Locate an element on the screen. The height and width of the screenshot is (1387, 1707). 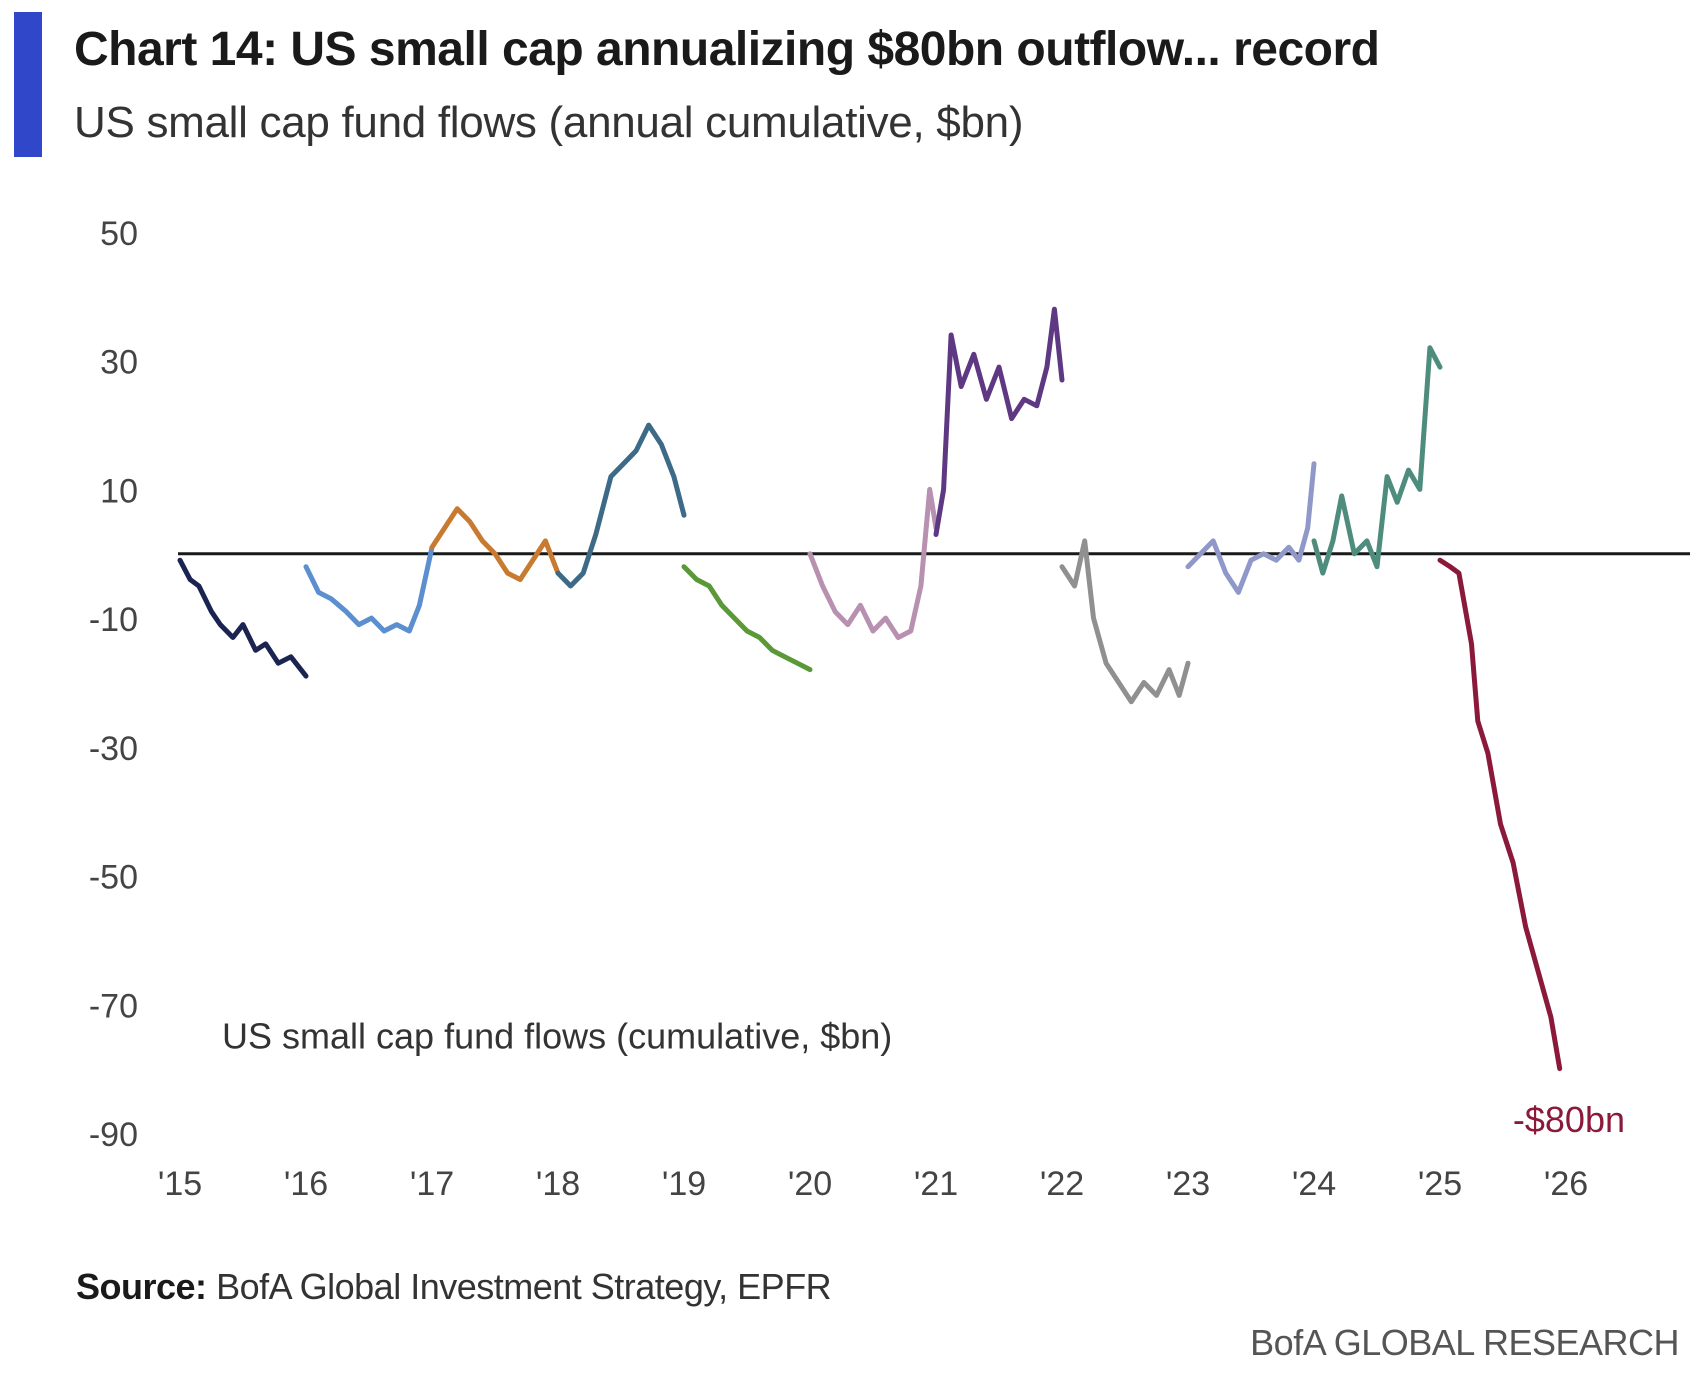
x-tick-label: '23 is located at coordinates (1188, 1184).